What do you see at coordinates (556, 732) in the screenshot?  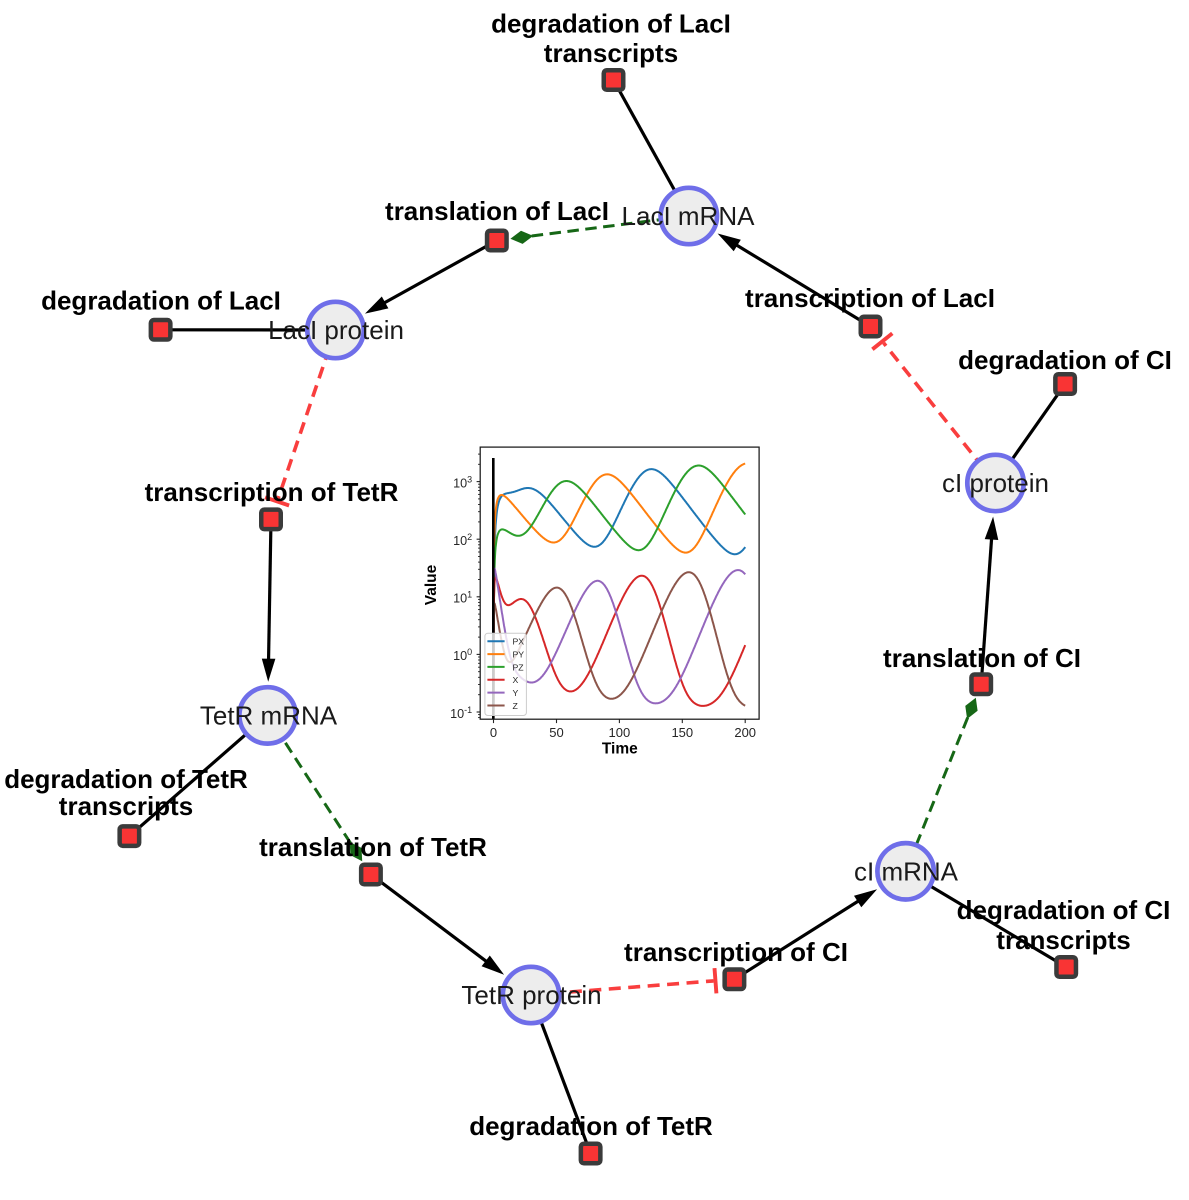 I see `svg-text: 50` at bounding box center [556, 732].